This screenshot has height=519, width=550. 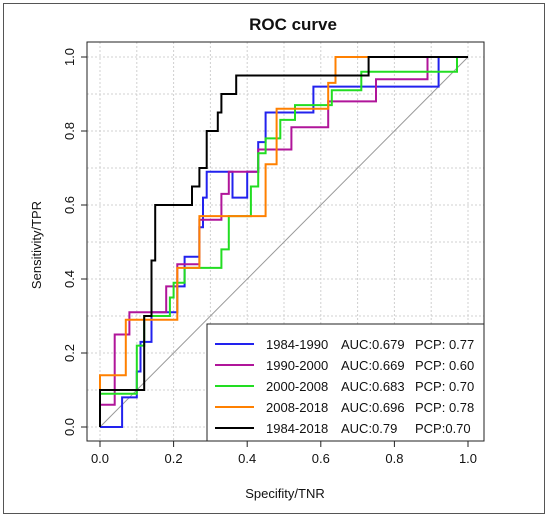 What do you see at coordinates (321, 458) in the screenshot?
I see `x-tick-label: 0.6` at bounding box center [321, 458].